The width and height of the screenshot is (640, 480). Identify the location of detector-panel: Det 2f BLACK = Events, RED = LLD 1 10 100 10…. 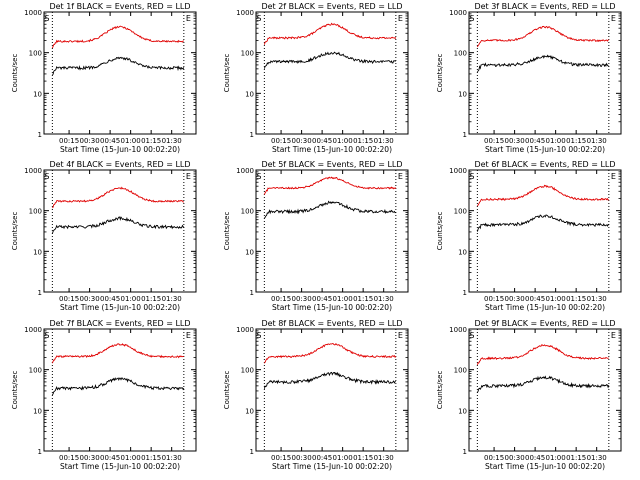
(316, 78).